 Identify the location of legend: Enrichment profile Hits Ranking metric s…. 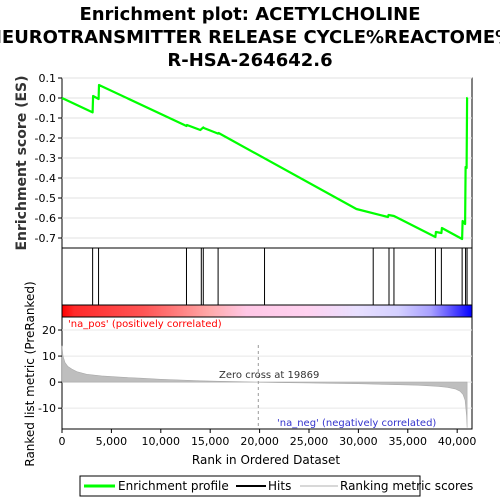
(276, 486).